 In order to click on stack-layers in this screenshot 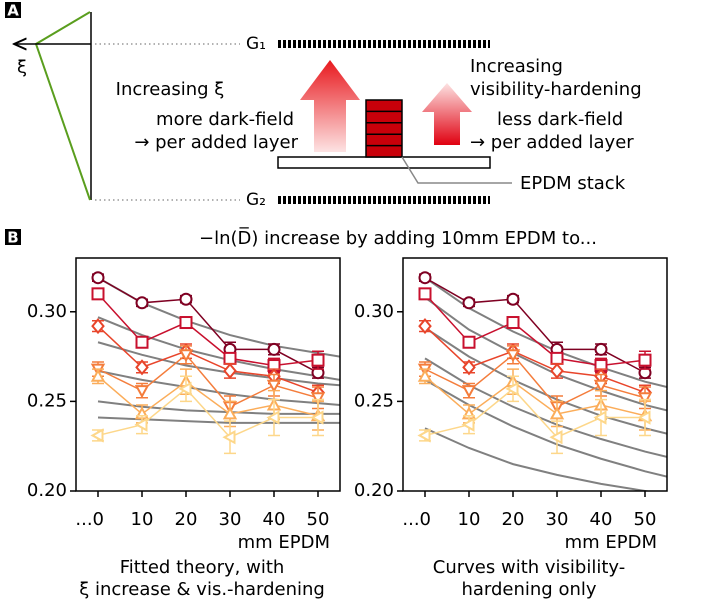, I will do `click(384, 128)`.